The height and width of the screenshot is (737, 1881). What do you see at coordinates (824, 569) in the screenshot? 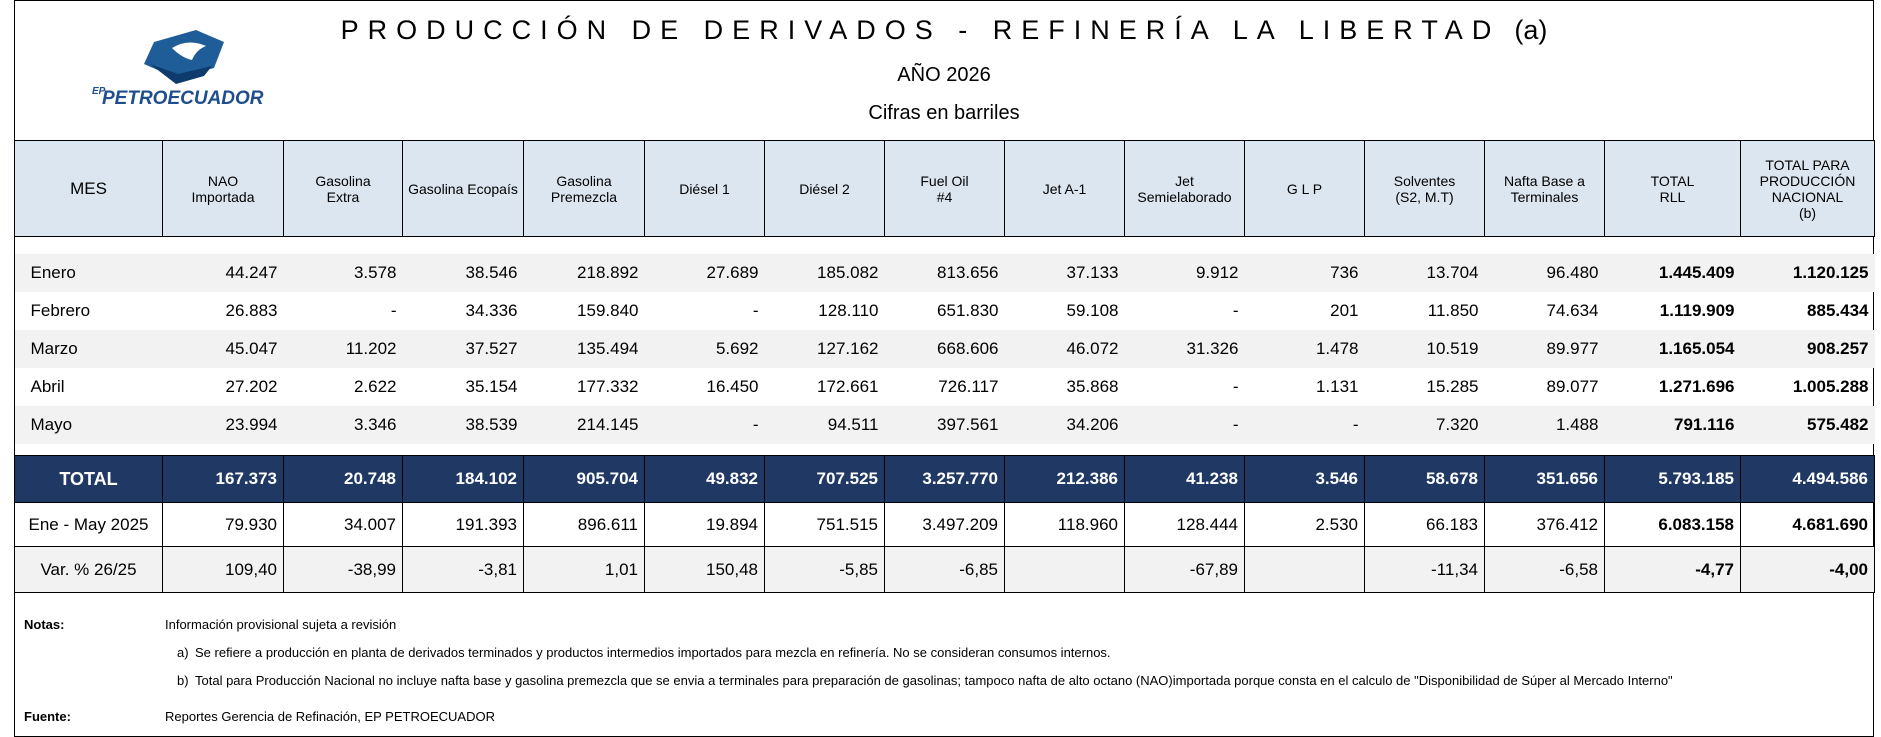
I see `cell: -5,85` at bounding box center [824, 569].